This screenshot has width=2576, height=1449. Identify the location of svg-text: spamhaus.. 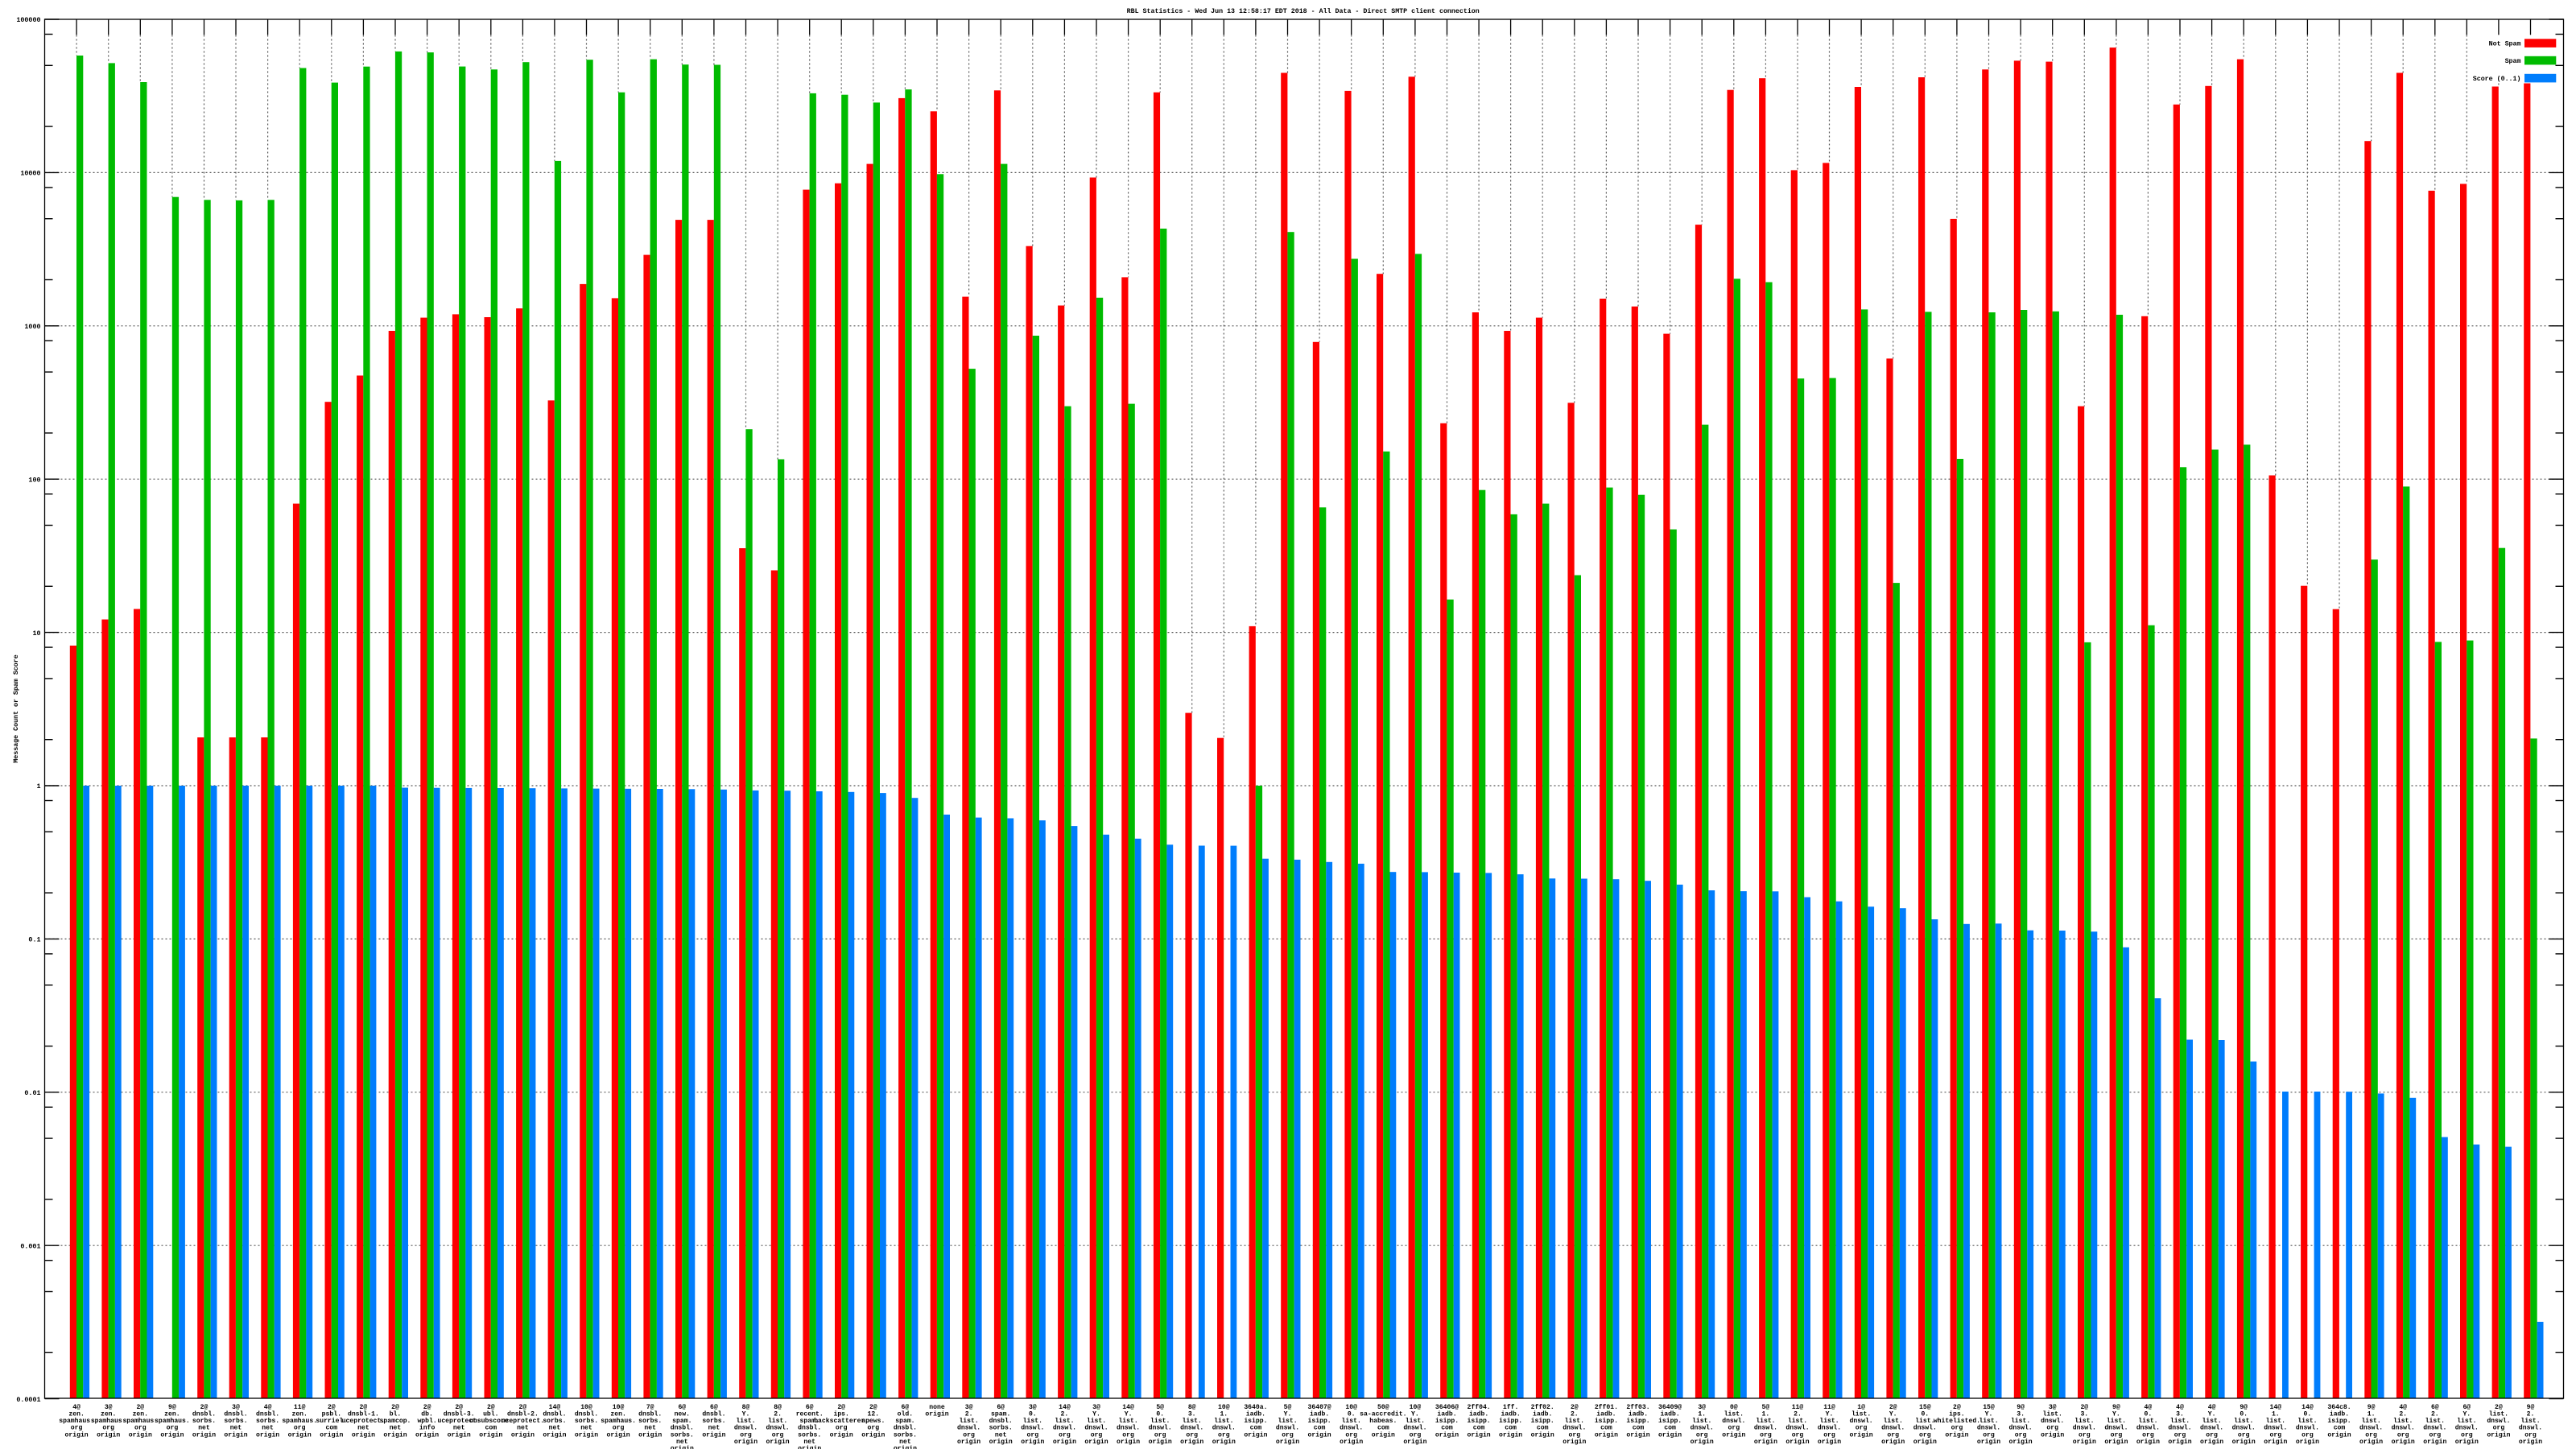
(140, 1421).